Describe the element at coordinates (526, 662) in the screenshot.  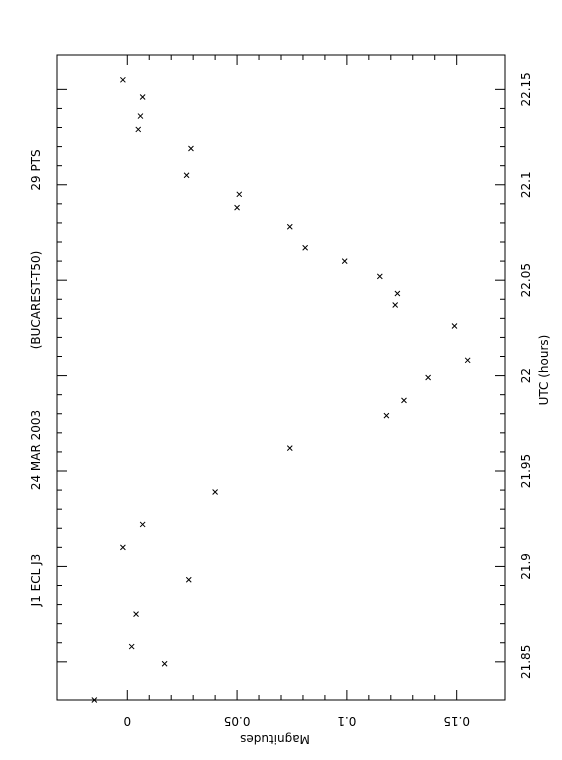
I see `x-tick-label: 21.85` at that location.